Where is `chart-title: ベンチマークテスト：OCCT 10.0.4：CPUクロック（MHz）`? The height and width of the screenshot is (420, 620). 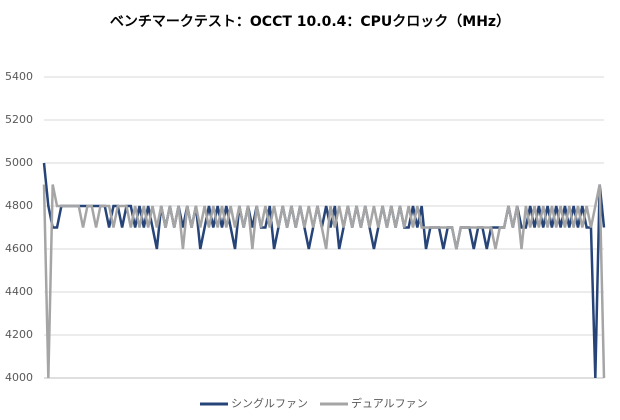 chart-title: ベンチマークテスト：OCCT 10.0.4：CPUクロック（MHz） is located at coordinates (310, 22).